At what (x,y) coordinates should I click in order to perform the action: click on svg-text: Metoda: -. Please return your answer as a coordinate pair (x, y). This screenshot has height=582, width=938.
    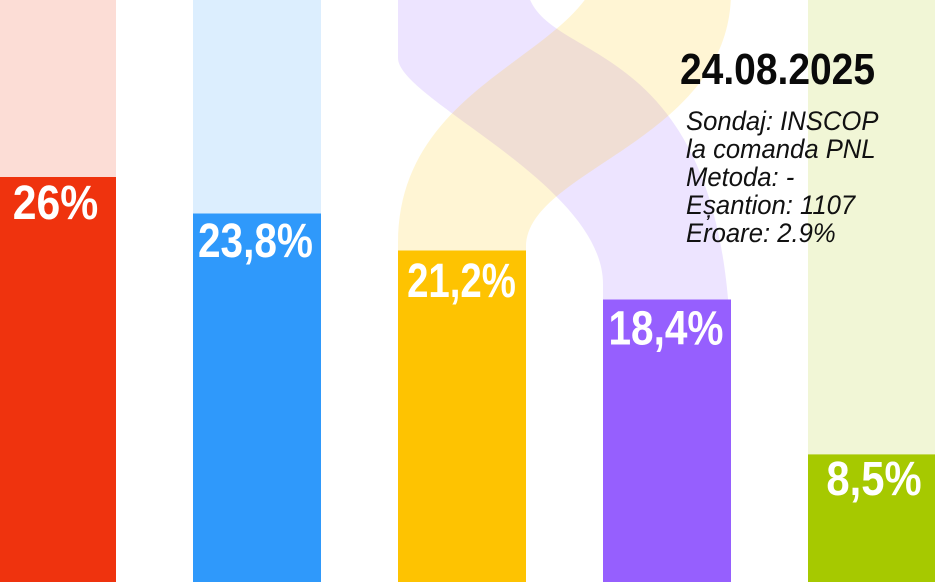
    Looking at the image, I should click on (740, 176).